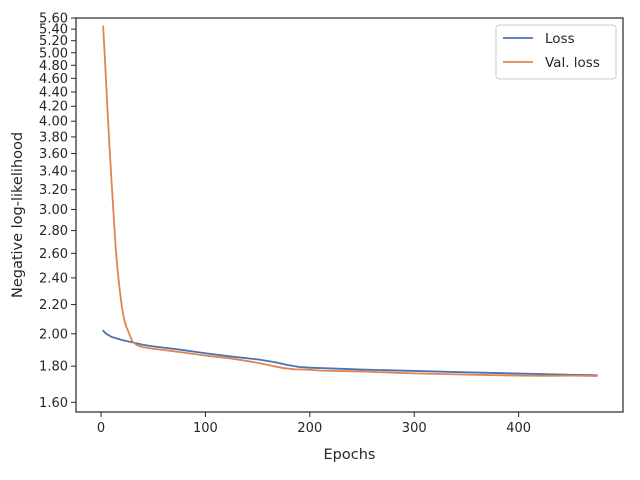  I want to click on y-tick-label: 2.80, so click(53, 231).